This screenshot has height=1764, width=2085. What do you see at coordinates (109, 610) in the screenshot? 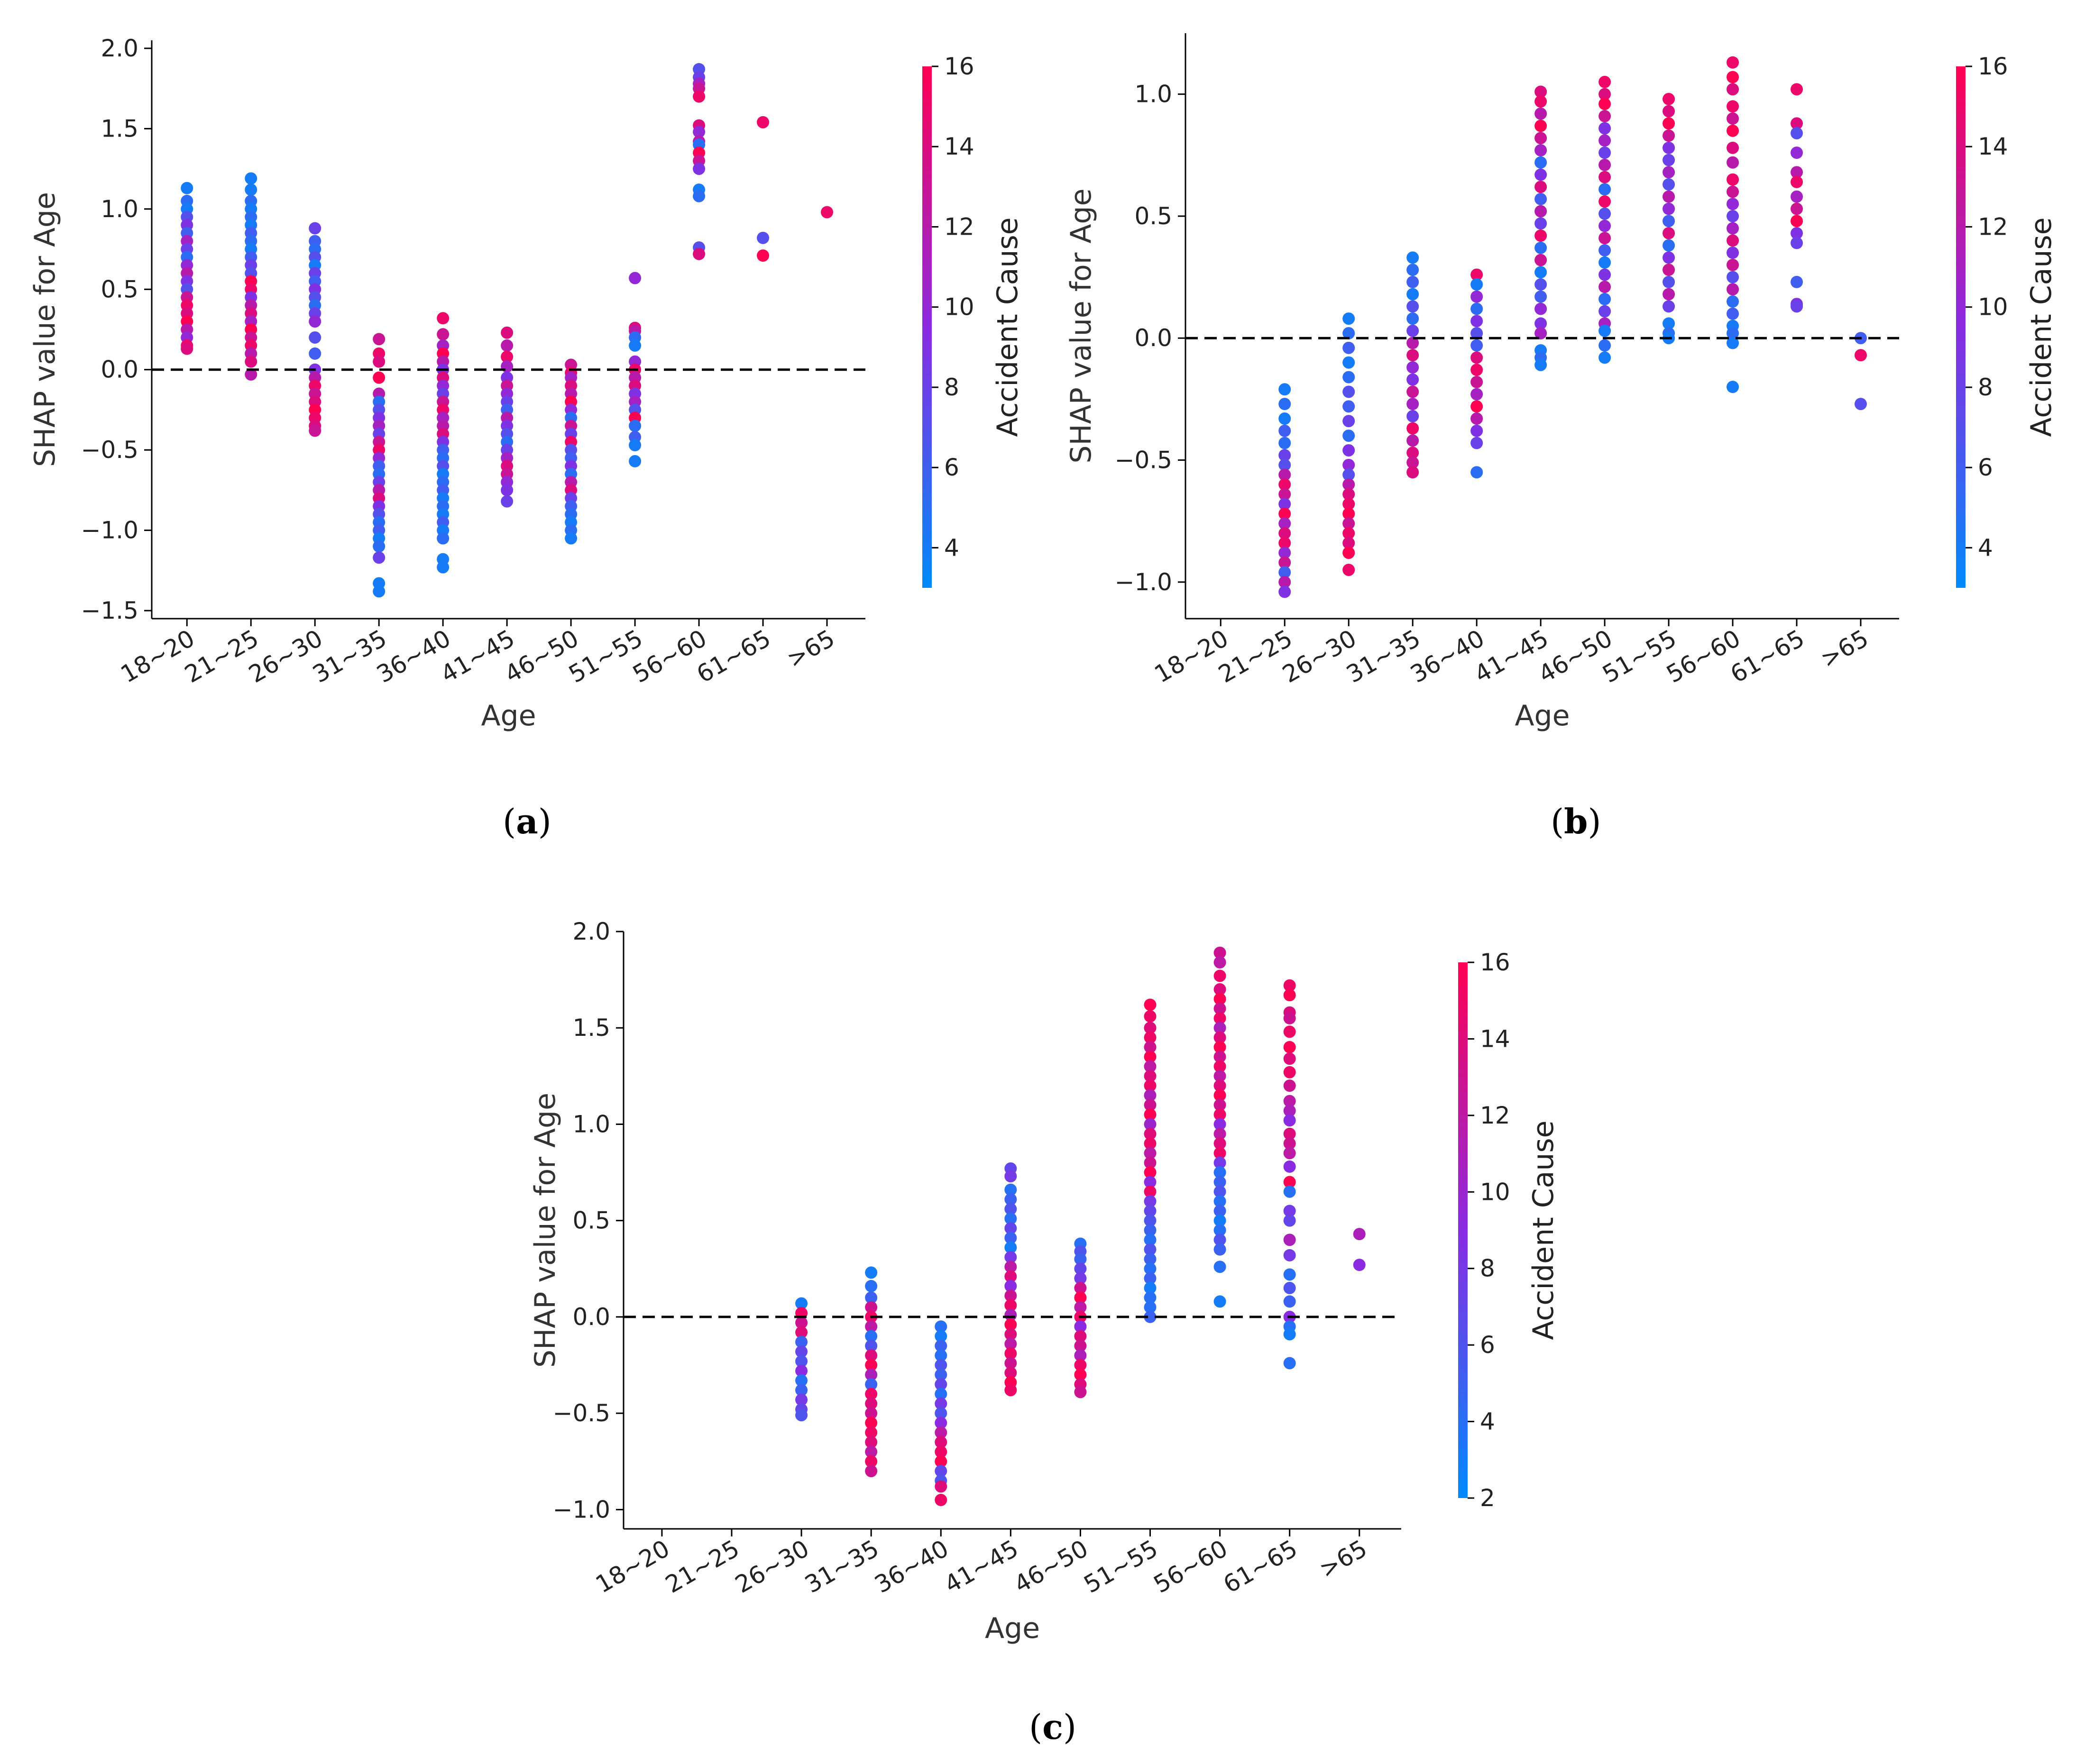
I see `y-tick-label: −1.5` at bounding box center [109, 610].